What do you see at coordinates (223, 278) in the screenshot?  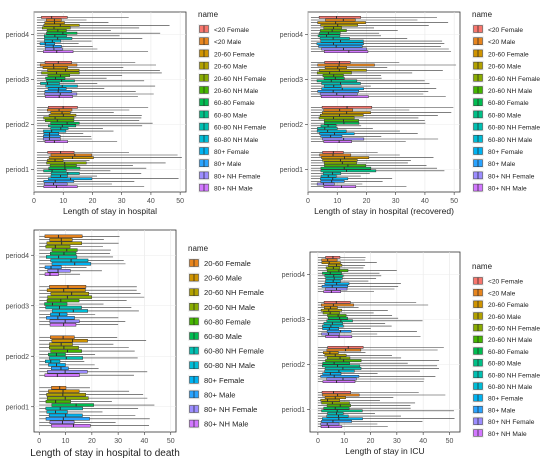 I see `legend-label: 20-60 Male` at bounding box center [223, 278].